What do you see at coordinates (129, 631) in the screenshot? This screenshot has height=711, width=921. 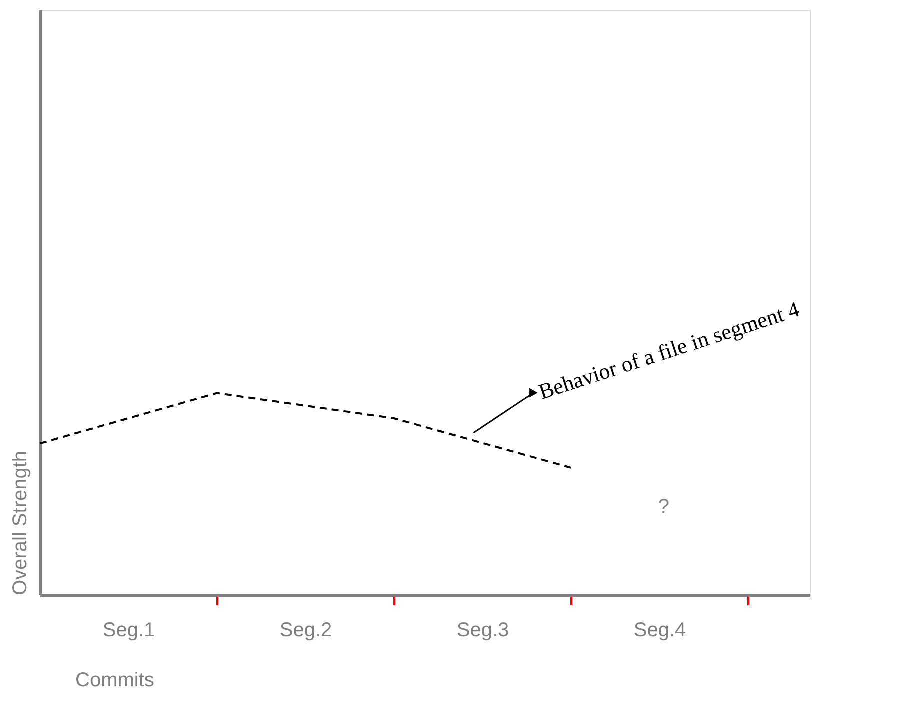 I see `x-tick-label: Seg.1` at bounding box center [129, 631].